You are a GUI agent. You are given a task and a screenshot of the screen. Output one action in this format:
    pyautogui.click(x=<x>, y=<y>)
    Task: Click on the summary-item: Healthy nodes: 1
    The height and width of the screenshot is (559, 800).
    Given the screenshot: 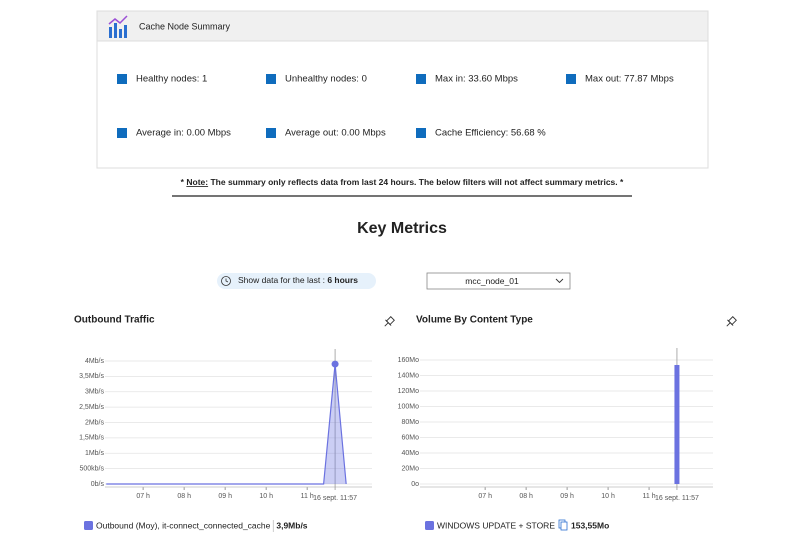 What is the action you would take?
    pyautogui.click(x=171, y=79)
    